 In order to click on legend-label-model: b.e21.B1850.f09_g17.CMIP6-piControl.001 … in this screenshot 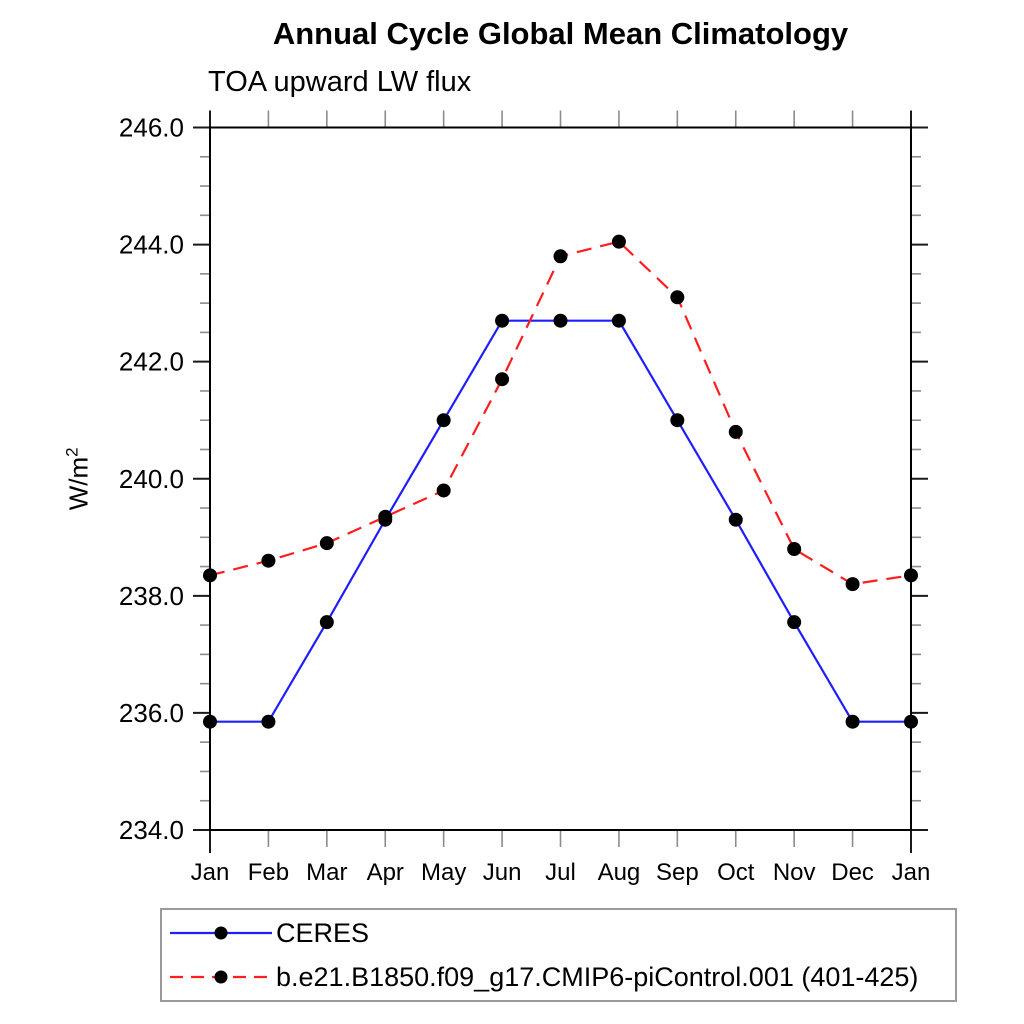, I will do `click(597, 976)`.